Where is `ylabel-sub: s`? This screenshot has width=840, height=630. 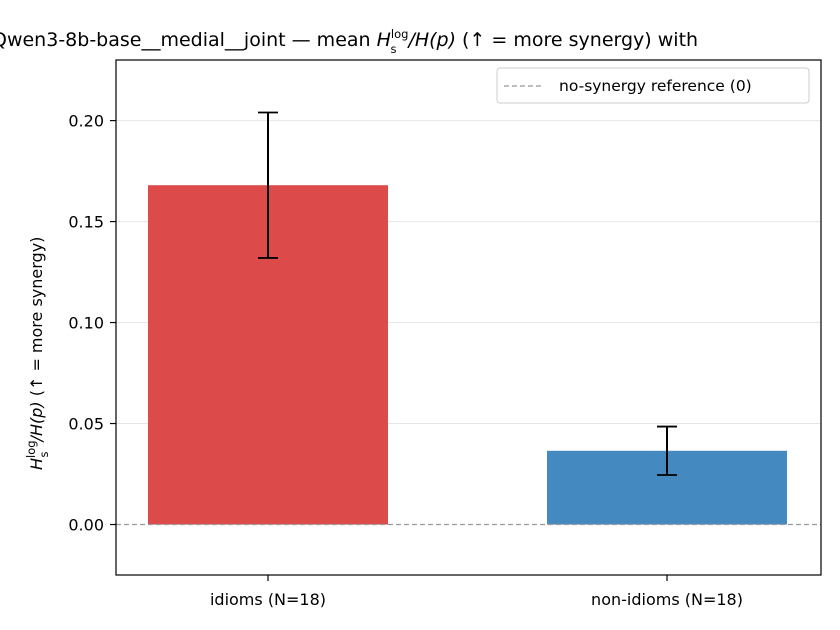 ylabel-sub: s is located at coordinates (44, 454).